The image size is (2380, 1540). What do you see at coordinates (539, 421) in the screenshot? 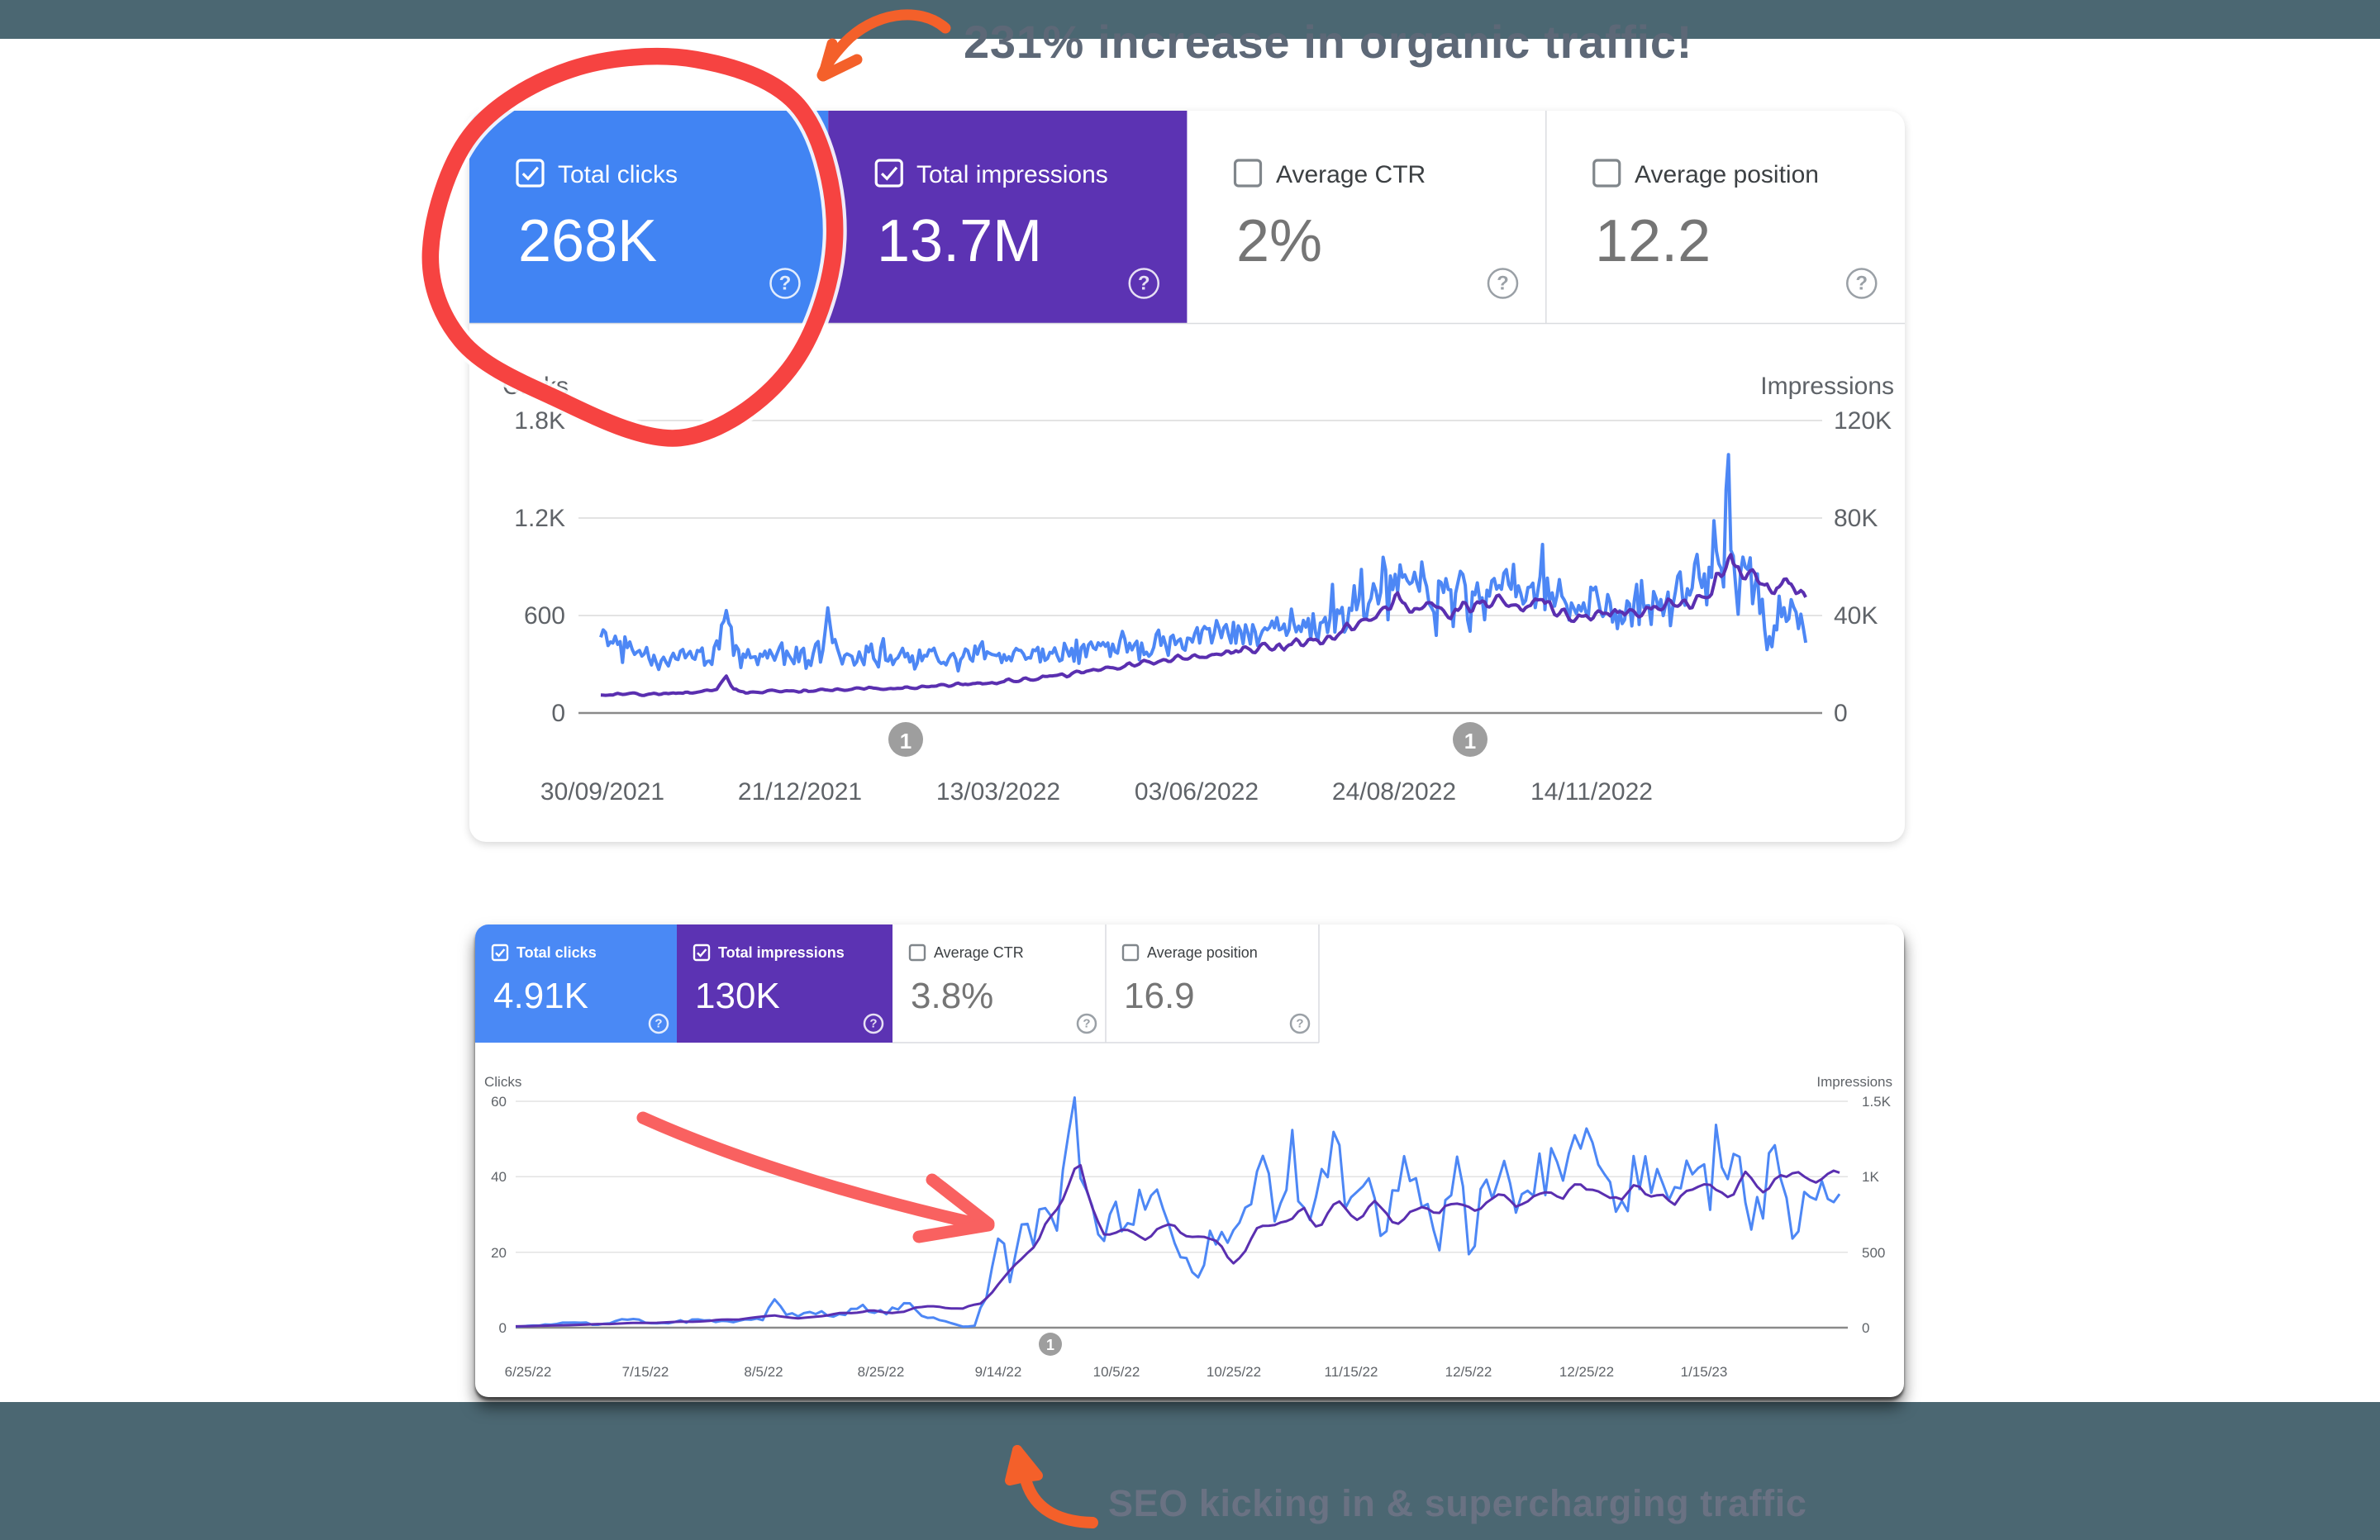
I see `svg-text: 1.8K` at bounding box center [539, 421].